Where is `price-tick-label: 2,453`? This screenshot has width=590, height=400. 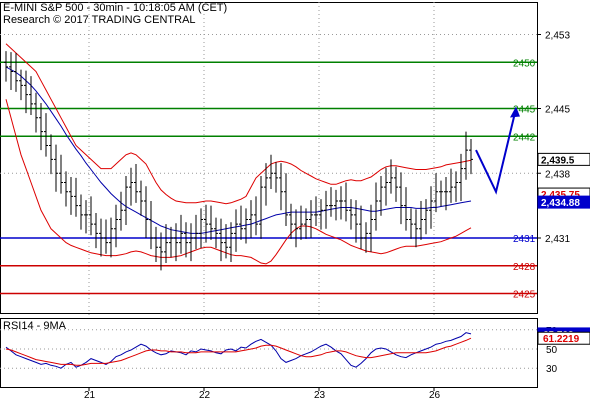 price-tick-label: 2,453 is located at coordinates (557, 36).